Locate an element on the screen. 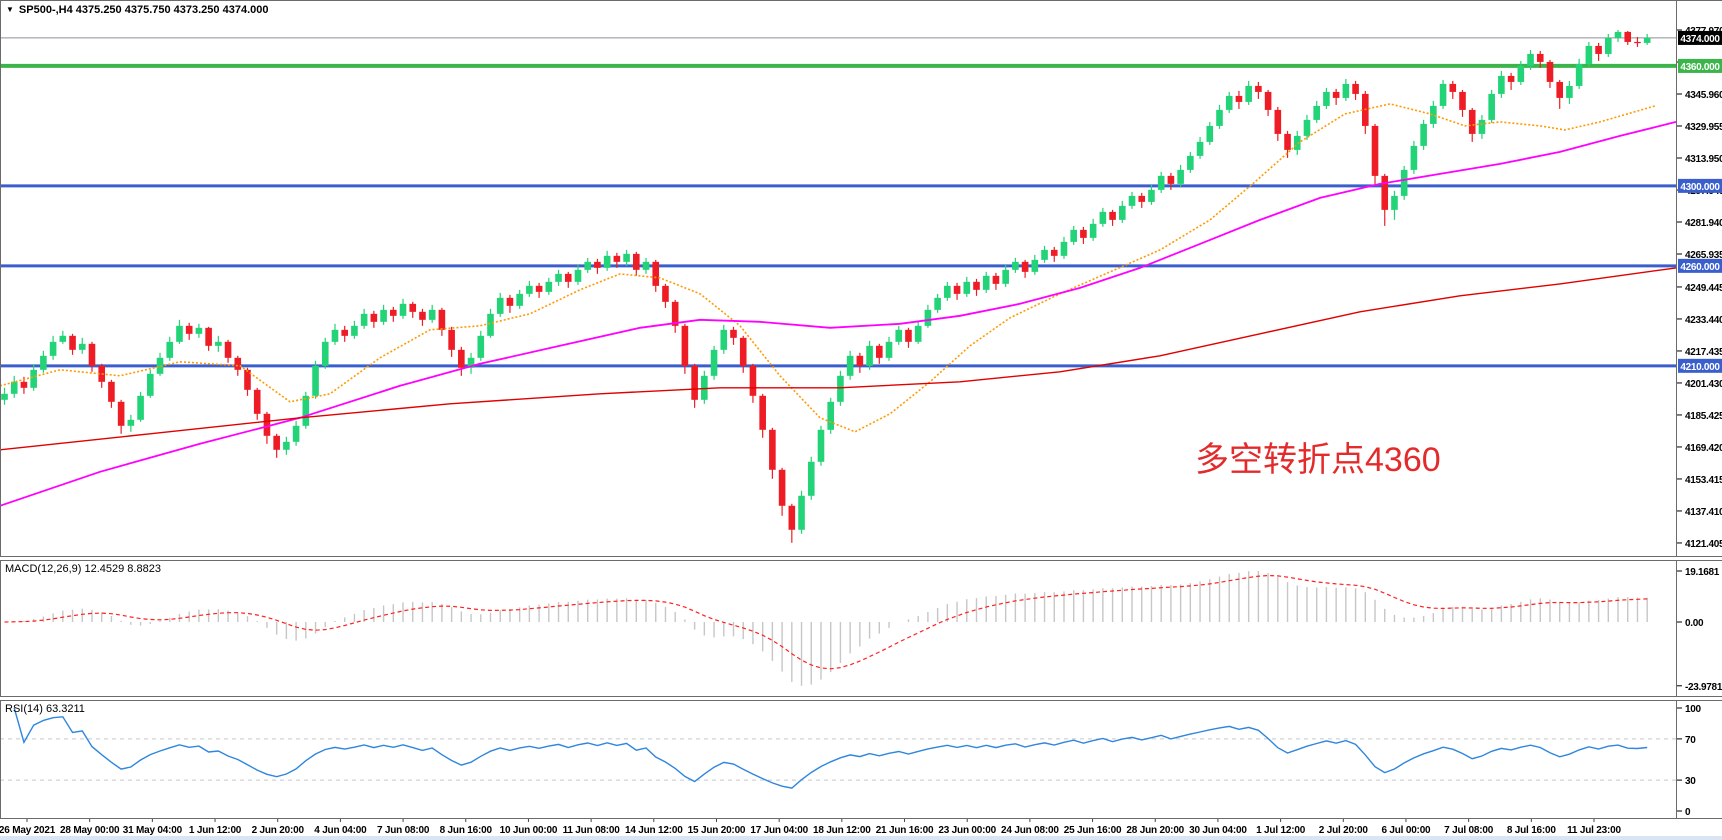 This screenshot has width=1722, height=840. svg-text: 4185.425 is located at coordinates (1703, 416).